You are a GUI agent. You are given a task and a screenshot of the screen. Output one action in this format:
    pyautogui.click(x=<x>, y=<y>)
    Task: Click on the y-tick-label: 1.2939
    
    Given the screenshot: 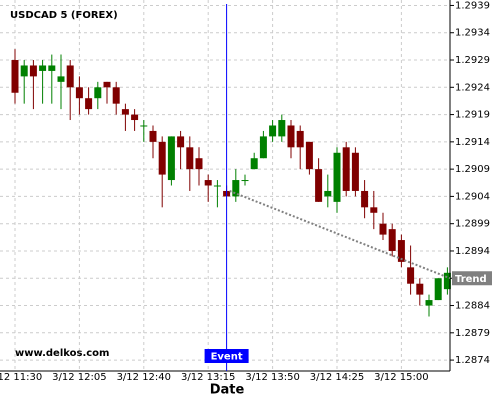 What is the action you would take?
    pyautogui.click(x=472, y=5)
    